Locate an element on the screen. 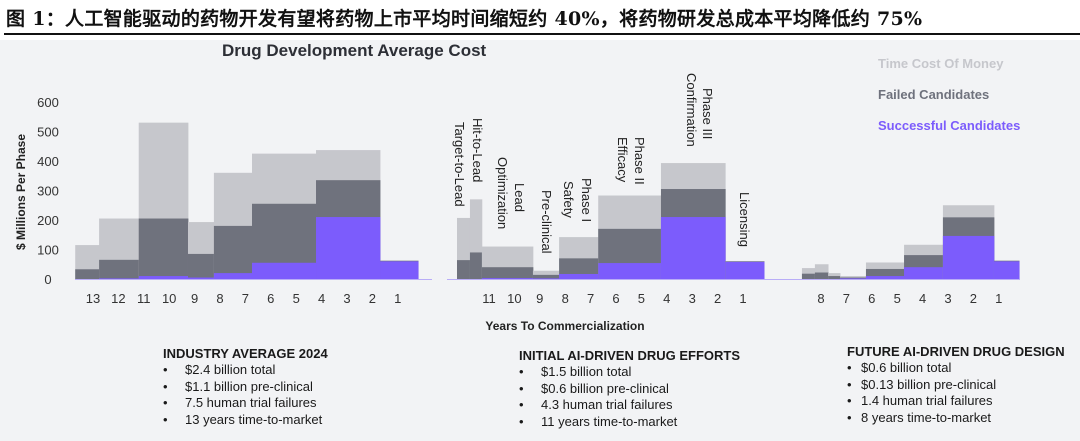  summary-item-text: $0.6 billion pre-clinical is located at coordinates (605, 388).